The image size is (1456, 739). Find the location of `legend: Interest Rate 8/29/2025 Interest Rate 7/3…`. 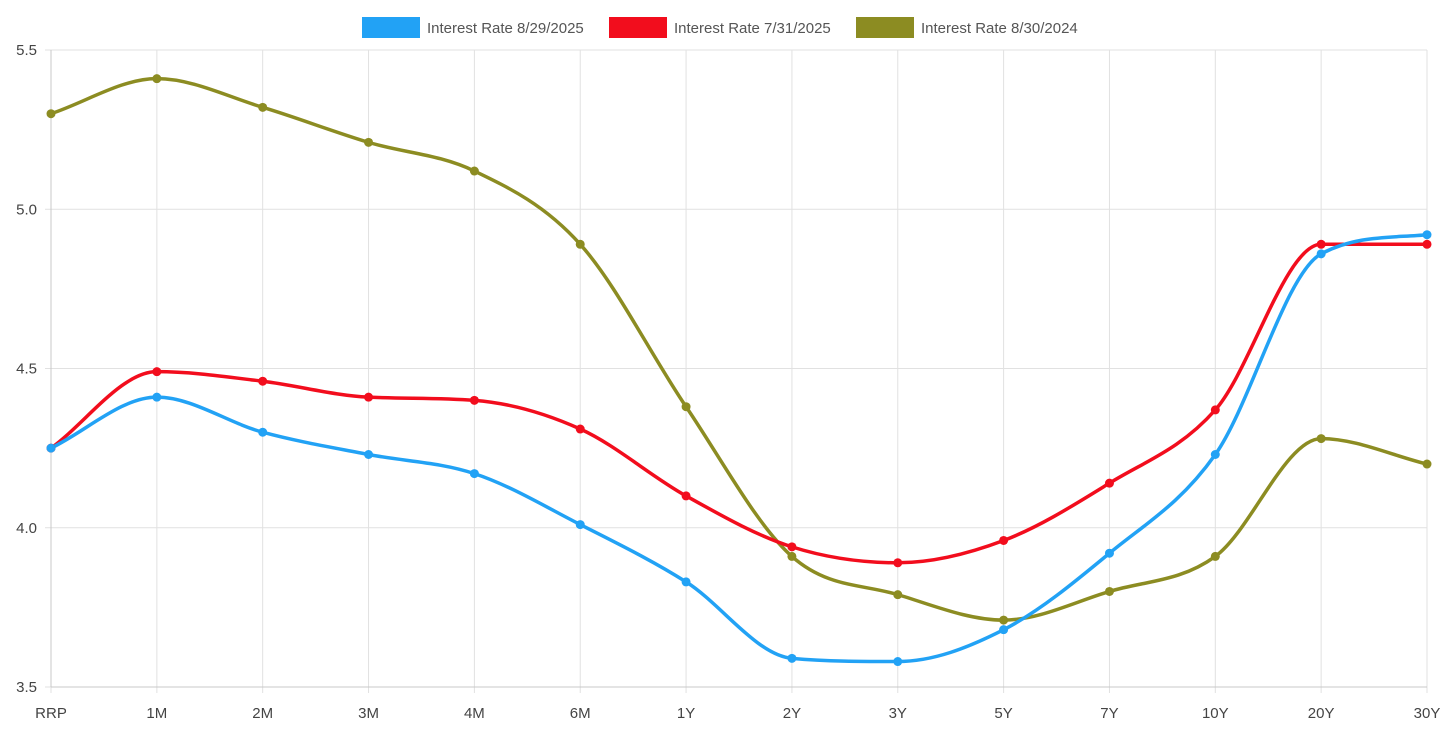

legend: Interest Rate 8/29/2025 Interest Rate 7/3… is located at coordinates (720, 27).